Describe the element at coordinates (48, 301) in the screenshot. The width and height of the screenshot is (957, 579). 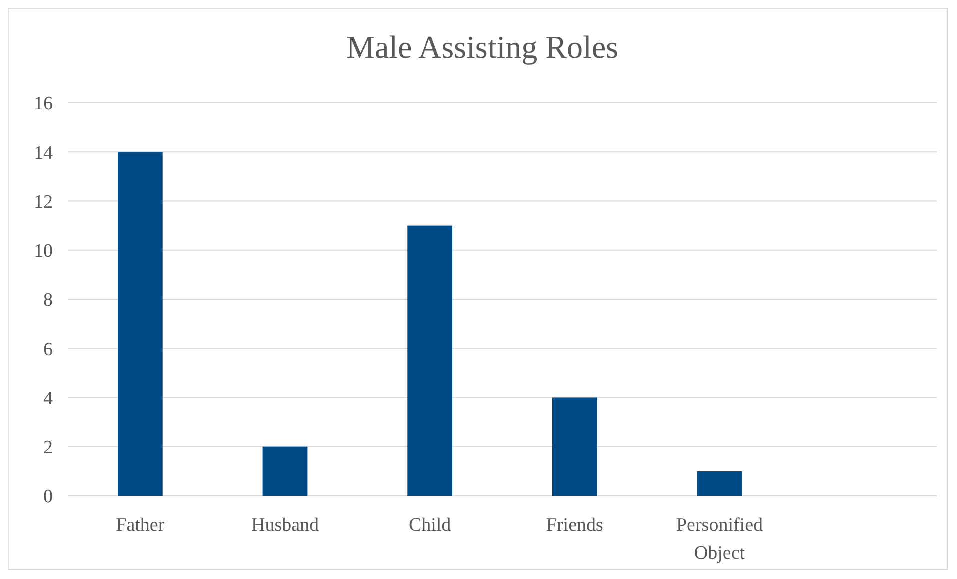
I see `y-tick-label: 8` at that location.